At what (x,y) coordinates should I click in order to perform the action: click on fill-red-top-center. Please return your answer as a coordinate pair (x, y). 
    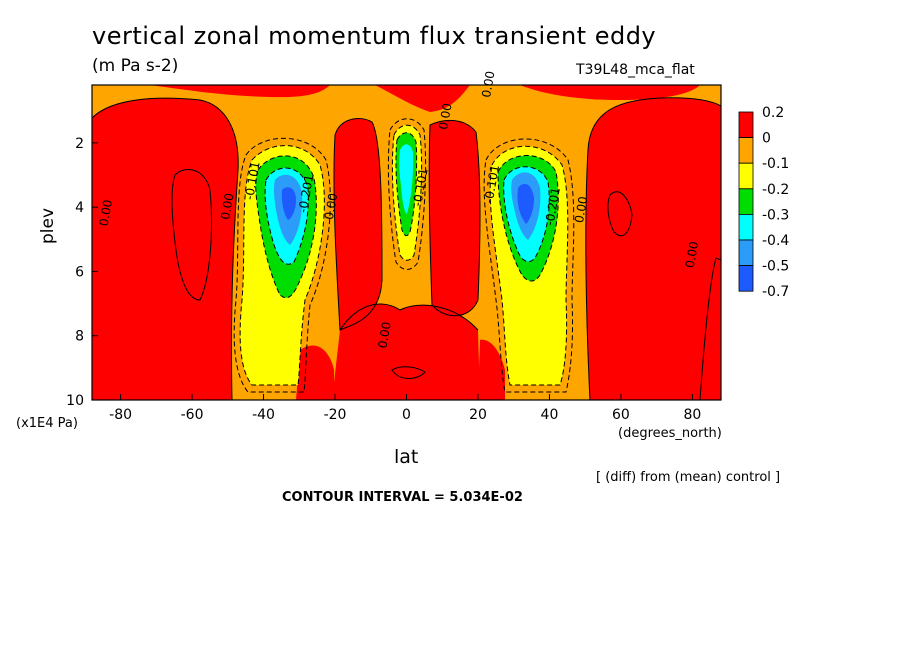
    Looking at the image, I should click on (422, 98).